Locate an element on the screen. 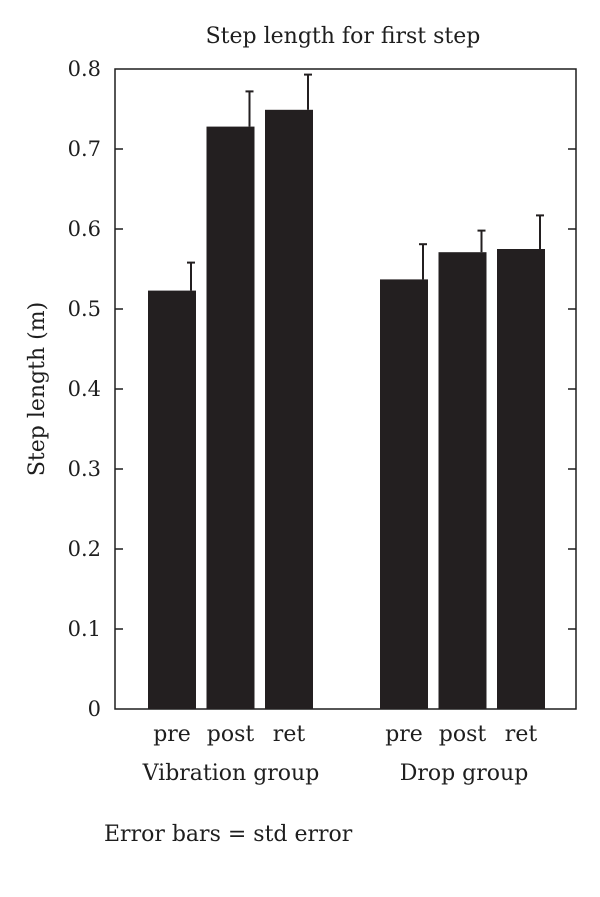 The height and width of the screenshot is (897, 600). y-tick-label: 0.5 is located at coordinates (84, 309).